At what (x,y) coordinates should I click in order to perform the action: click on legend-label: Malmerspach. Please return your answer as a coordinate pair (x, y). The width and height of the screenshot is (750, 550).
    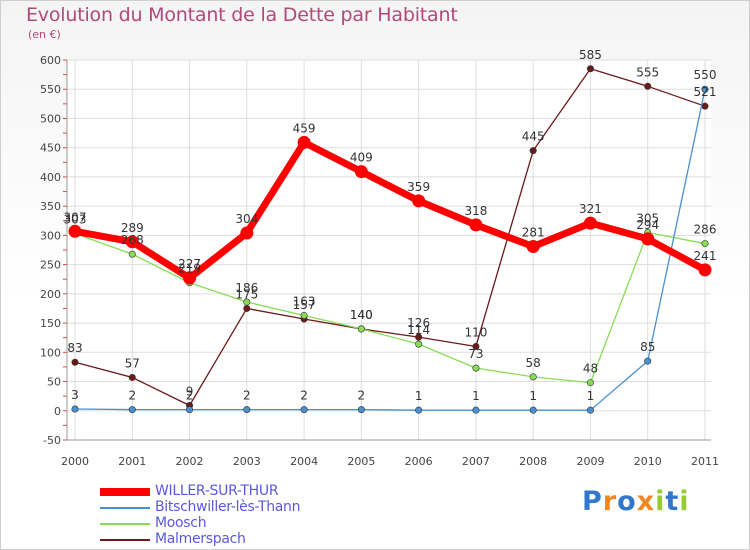
    Looking at the image, I should click on (200, 539).